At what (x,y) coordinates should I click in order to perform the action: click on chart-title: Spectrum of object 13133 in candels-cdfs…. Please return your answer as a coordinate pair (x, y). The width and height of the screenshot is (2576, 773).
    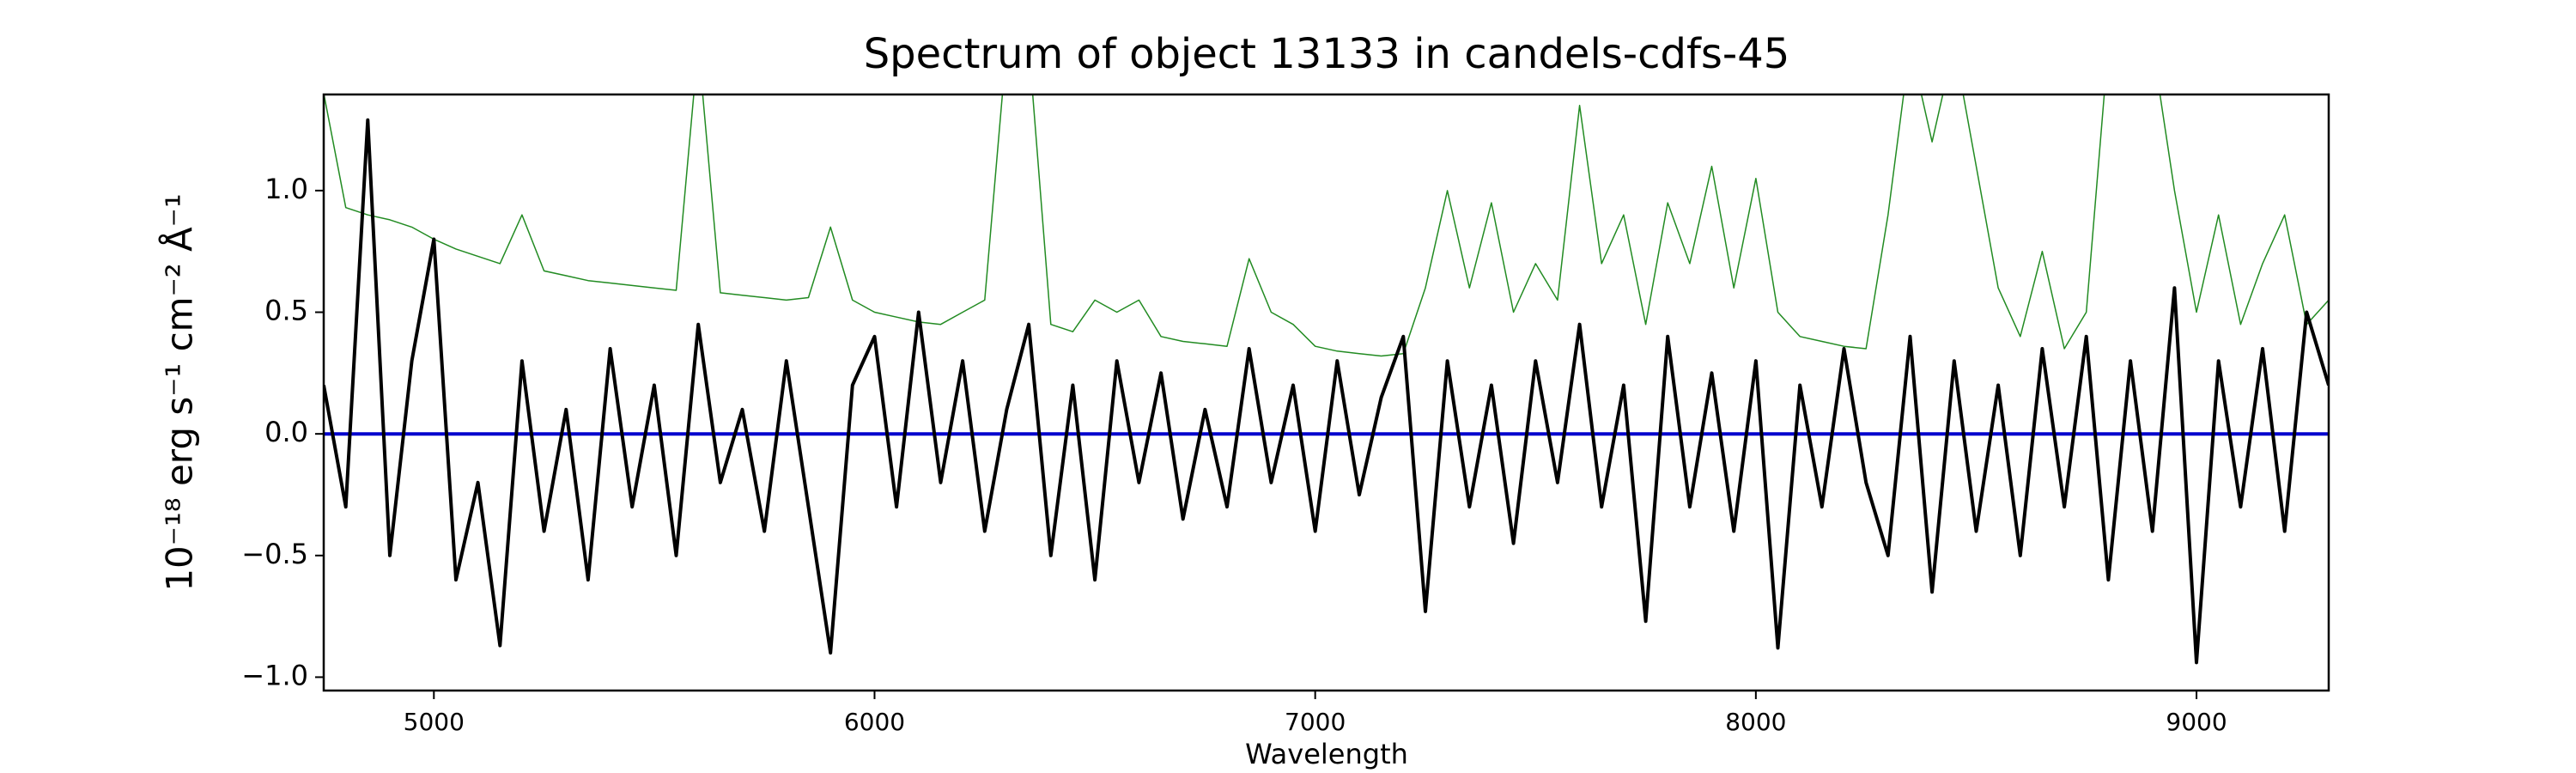
    Looking at the image, I should click on (1327, 54).